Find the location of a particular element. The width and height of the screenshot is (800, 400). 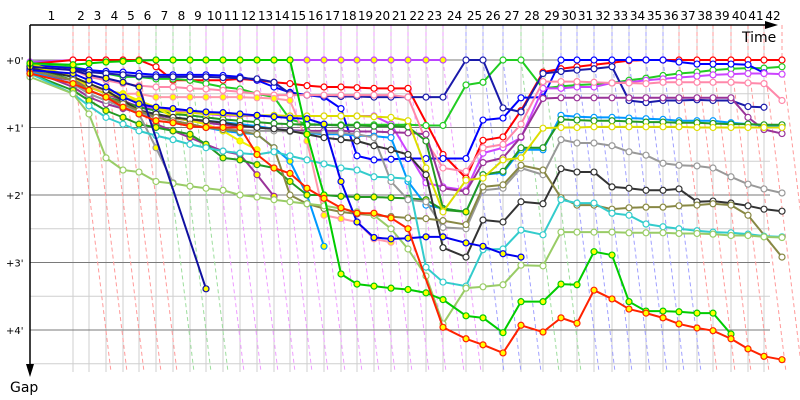

x-tick-label: 4 is located at coordinates (115, 16).